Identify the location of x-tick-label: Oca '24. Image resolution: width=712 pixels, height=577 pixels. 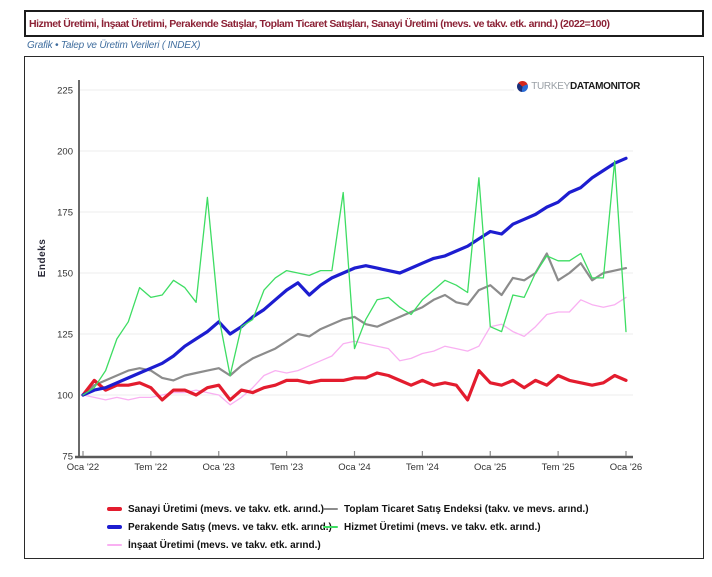
(354, 467).